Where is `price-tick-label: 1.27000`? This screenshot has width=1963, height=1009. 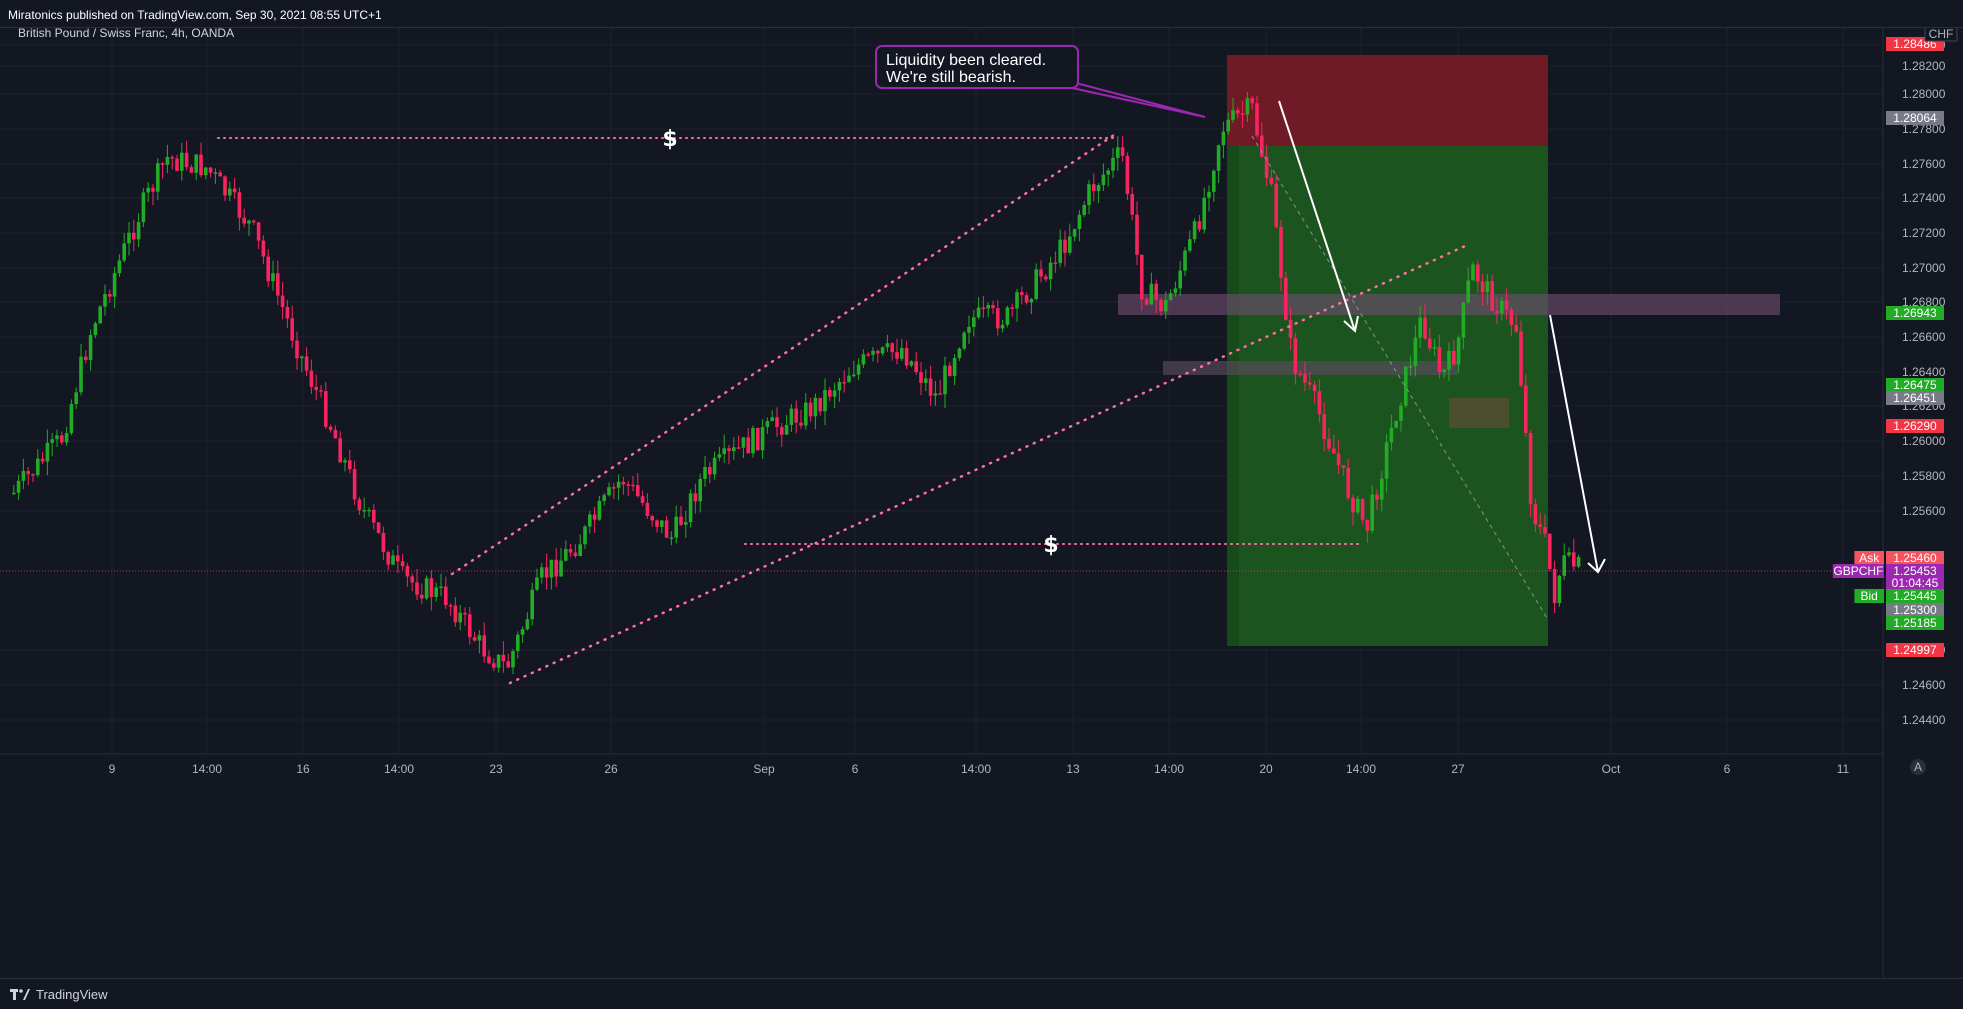
price-tick-label: 1.27000 is located at coordinates (1924, 268).